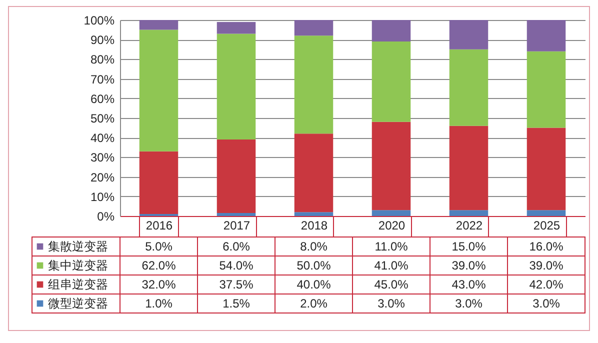 The height and width of the screenshot is (343, 598). I want to click on data-label: 6.0%, so click(236, 247).